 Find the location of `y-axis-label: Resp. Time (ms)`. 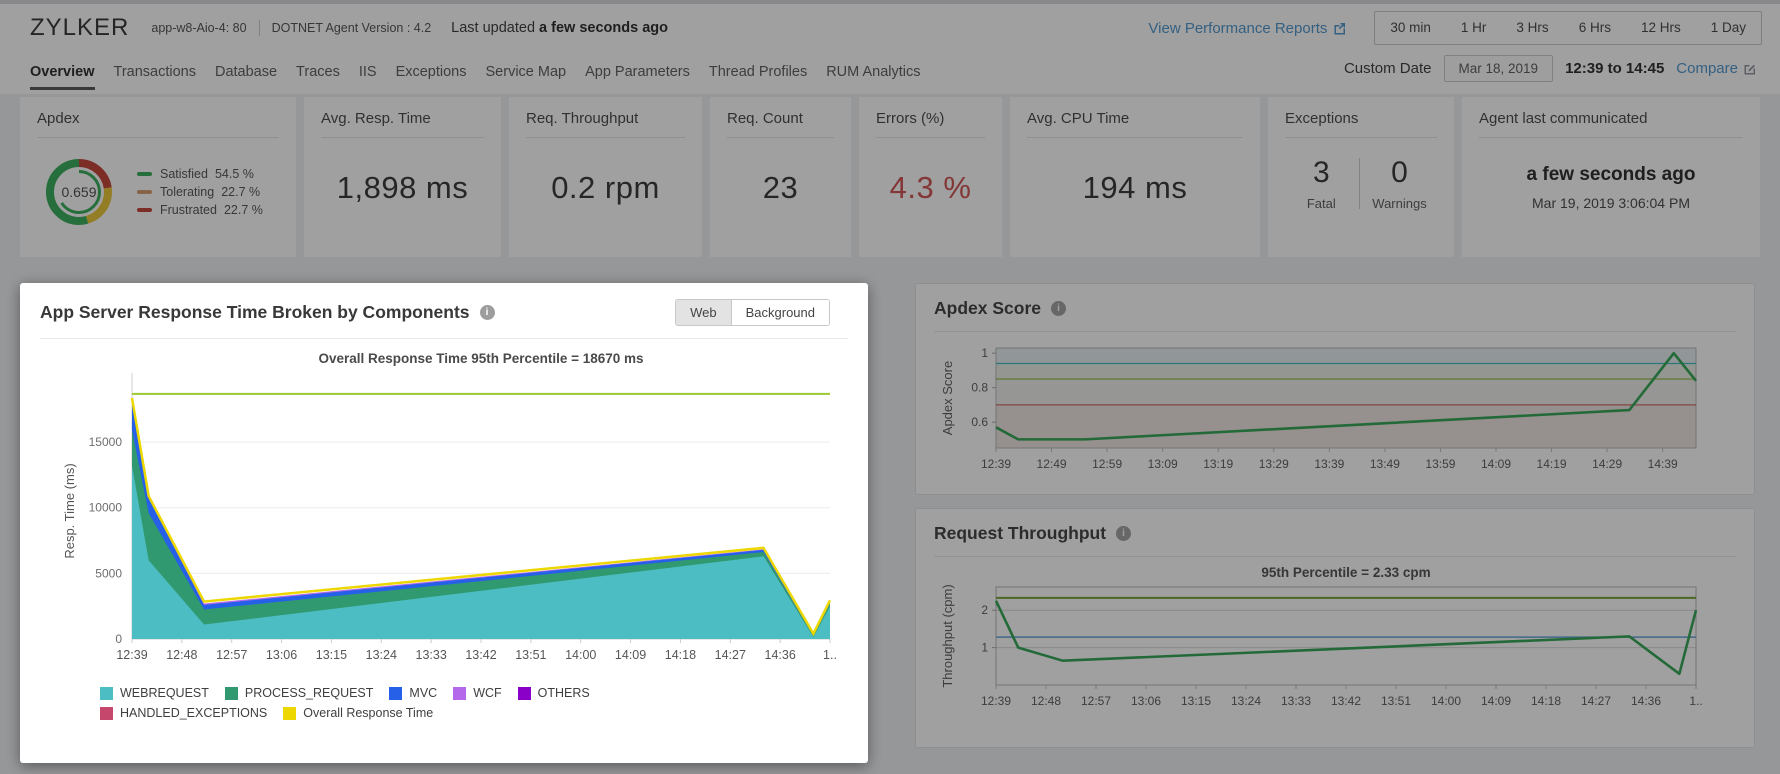

y-axis-label: Resp. Time (ms) is located at coordinates (69, 510).